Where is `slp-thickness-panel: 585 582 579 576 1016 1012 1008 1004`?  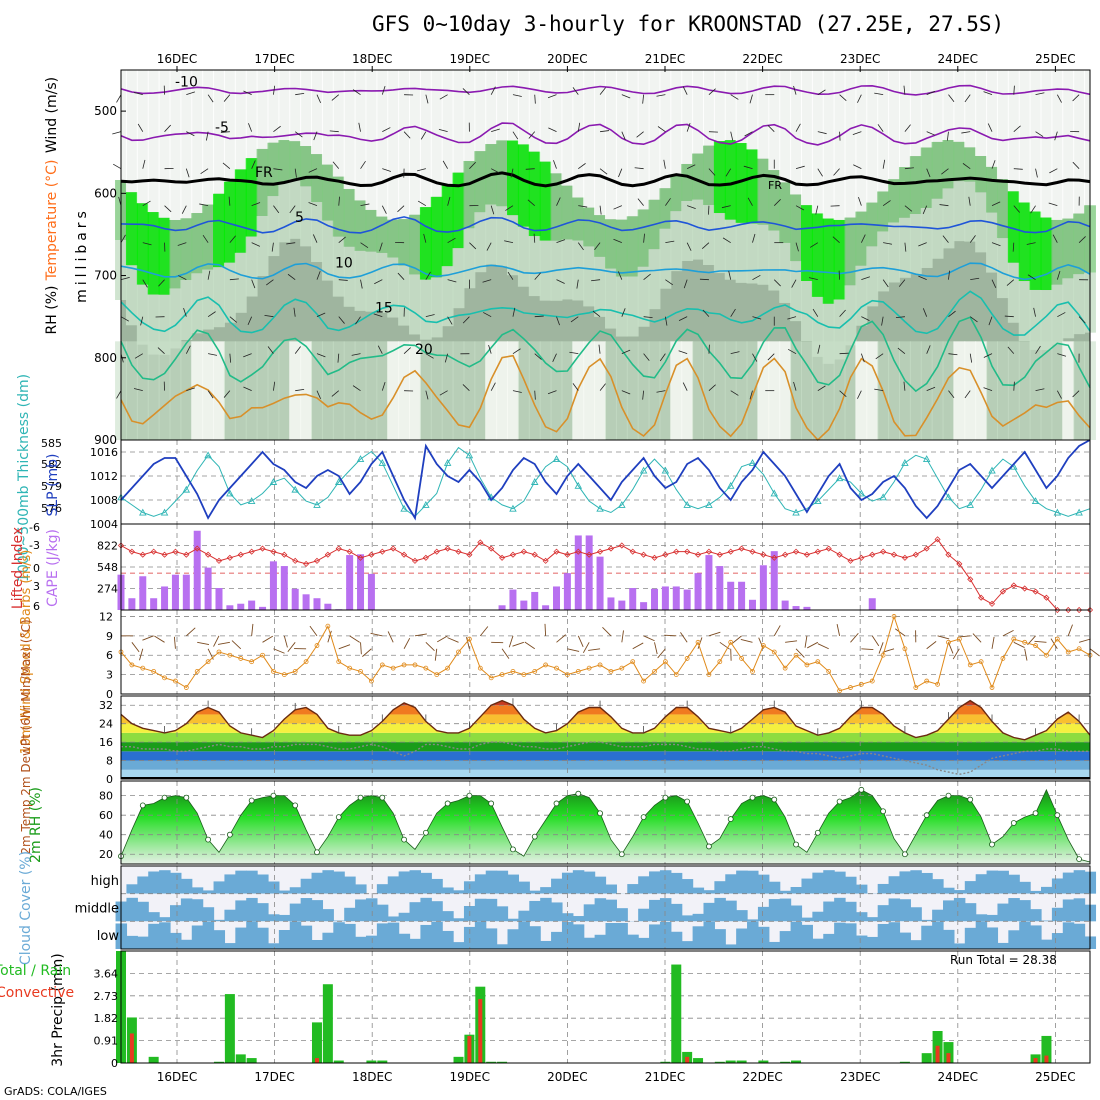
slp-thickness-panel: 585 582 579 576 1016 1012 1008 1004 is located at coordinates (566, 484).